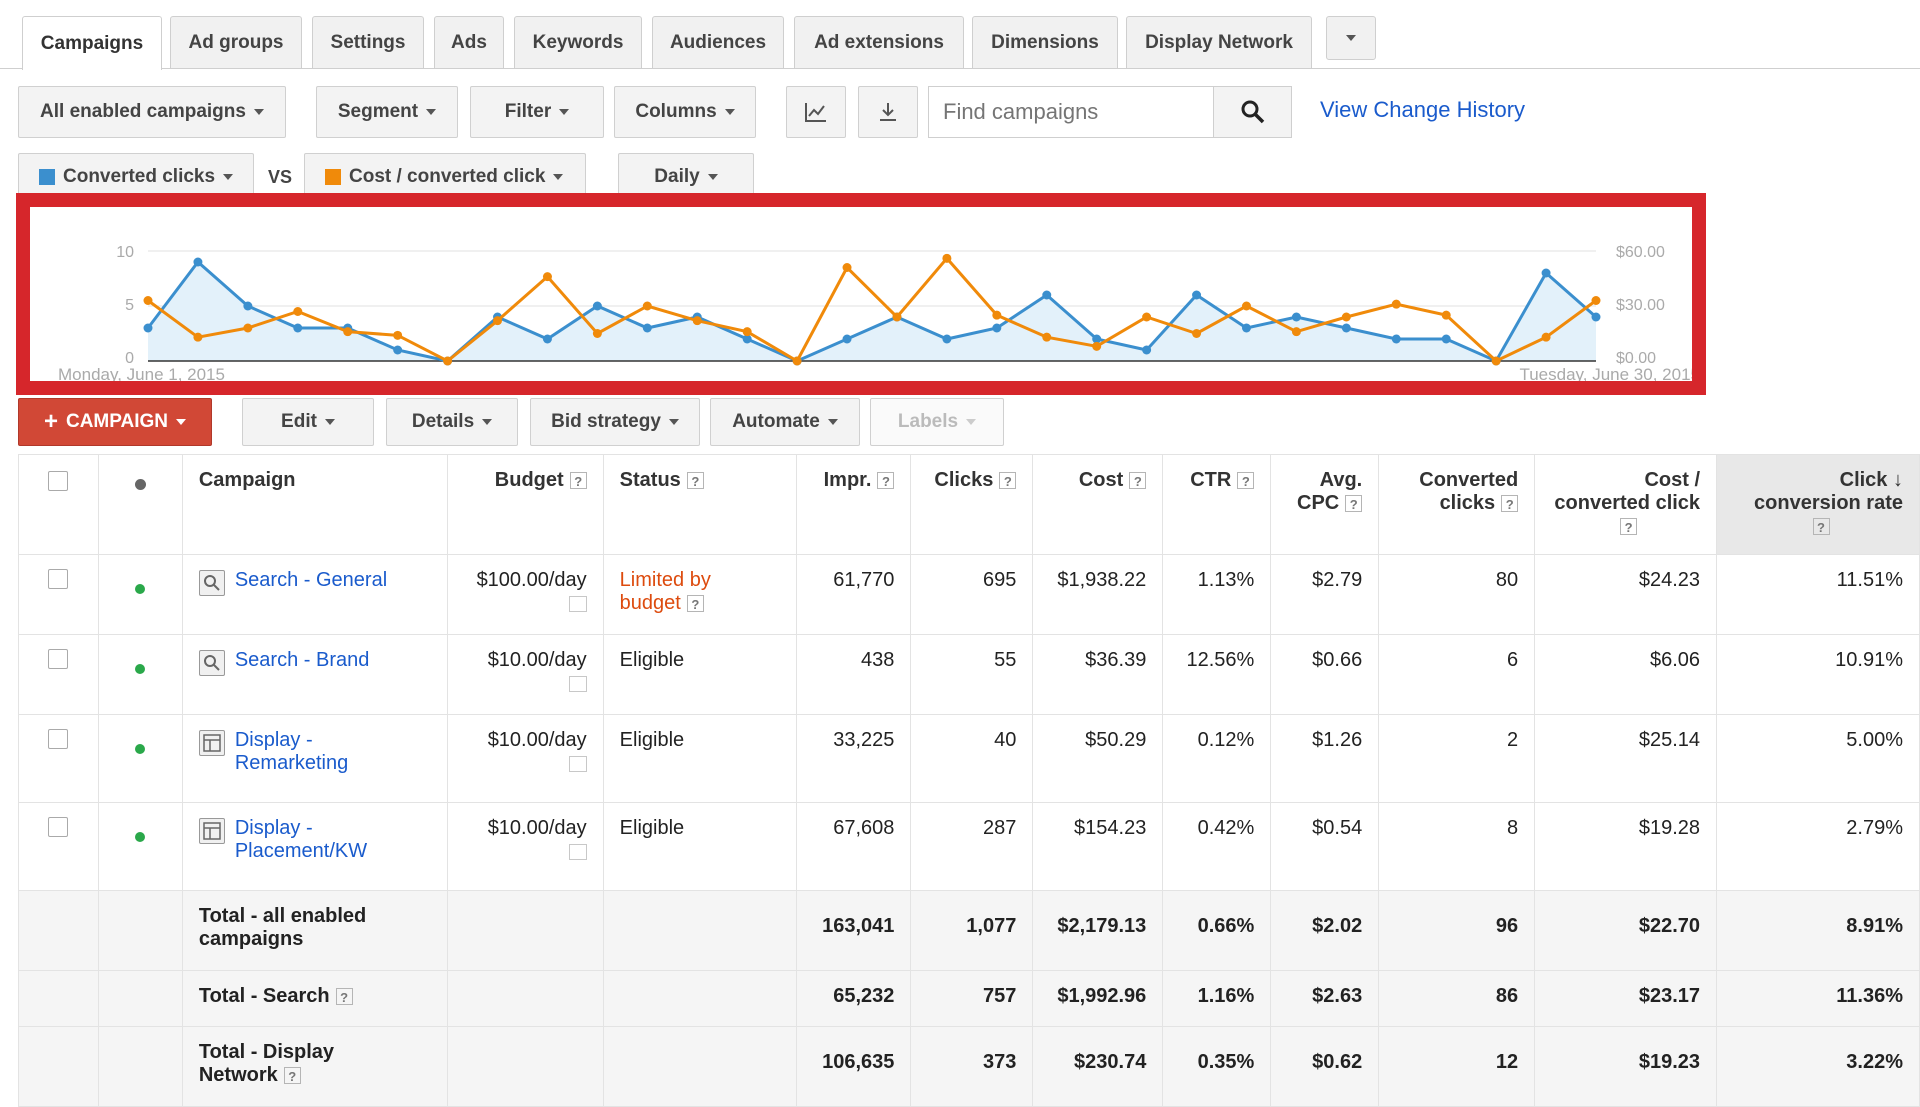 The image size is (1920, 1107). Describe the element at coordinates (928, 421) in the screenshot. I see `labels-label: Labels` at that location.